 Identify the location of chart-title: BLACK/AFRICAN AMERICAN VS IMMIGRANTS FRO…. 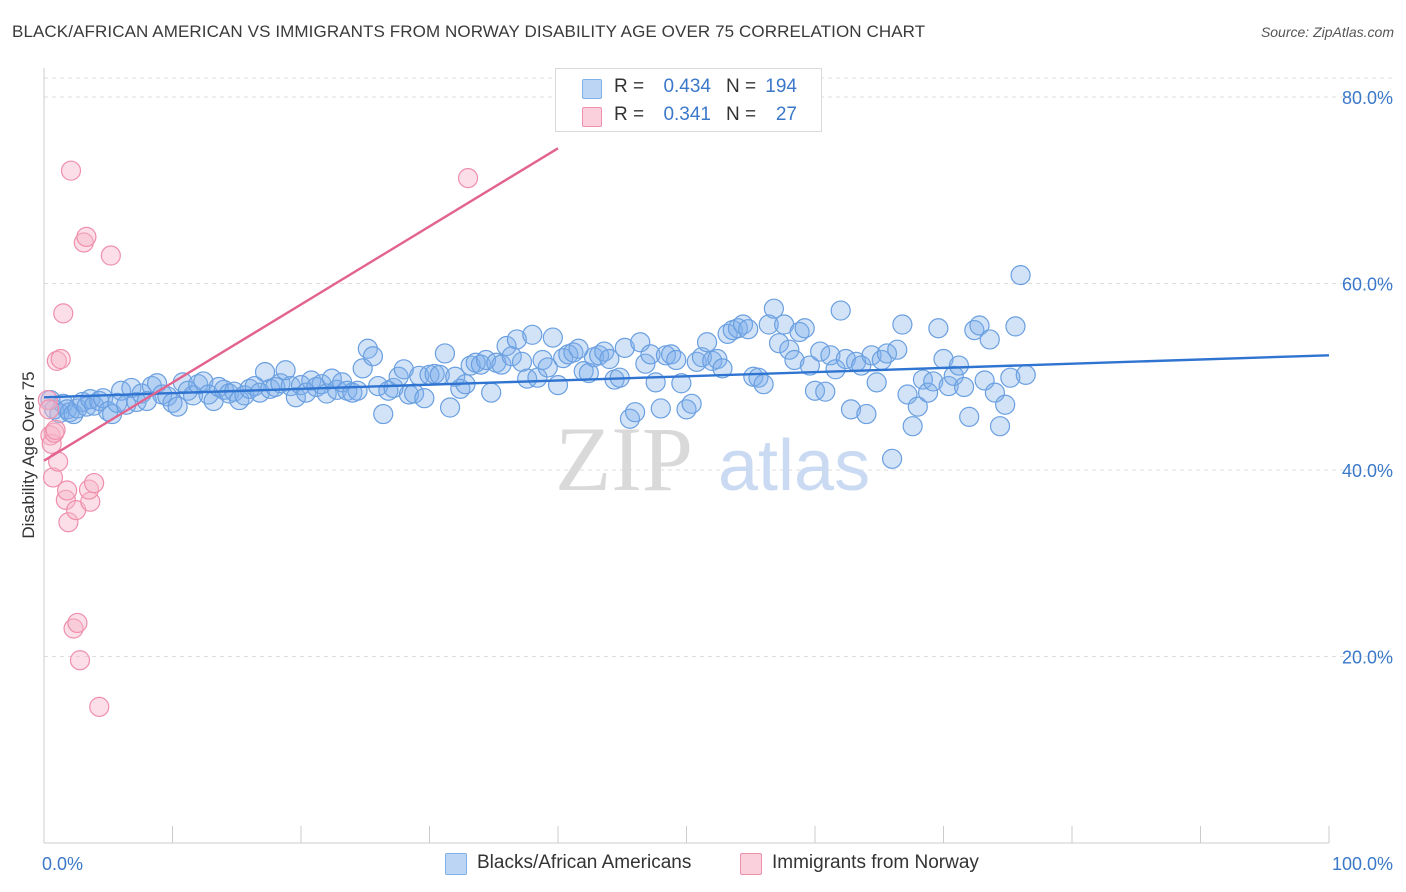
(469, 31).